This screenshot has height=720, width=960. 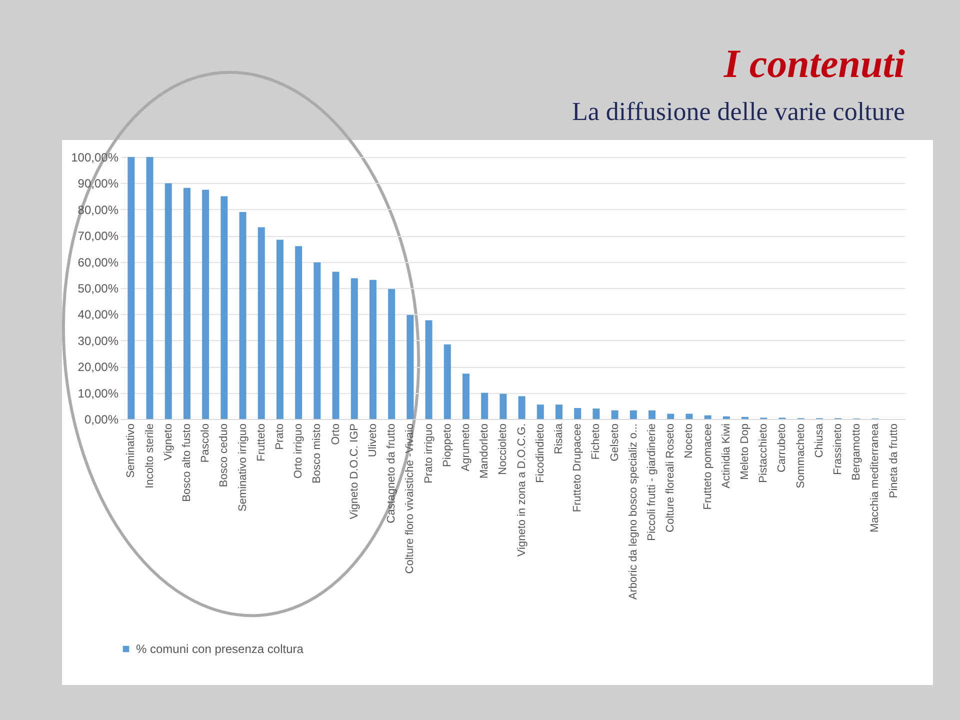 What do you see at coordinates (503, 449) in the screenshot?
I see `x-tick-label: Noccioleto` at bounding box center [503, 449].